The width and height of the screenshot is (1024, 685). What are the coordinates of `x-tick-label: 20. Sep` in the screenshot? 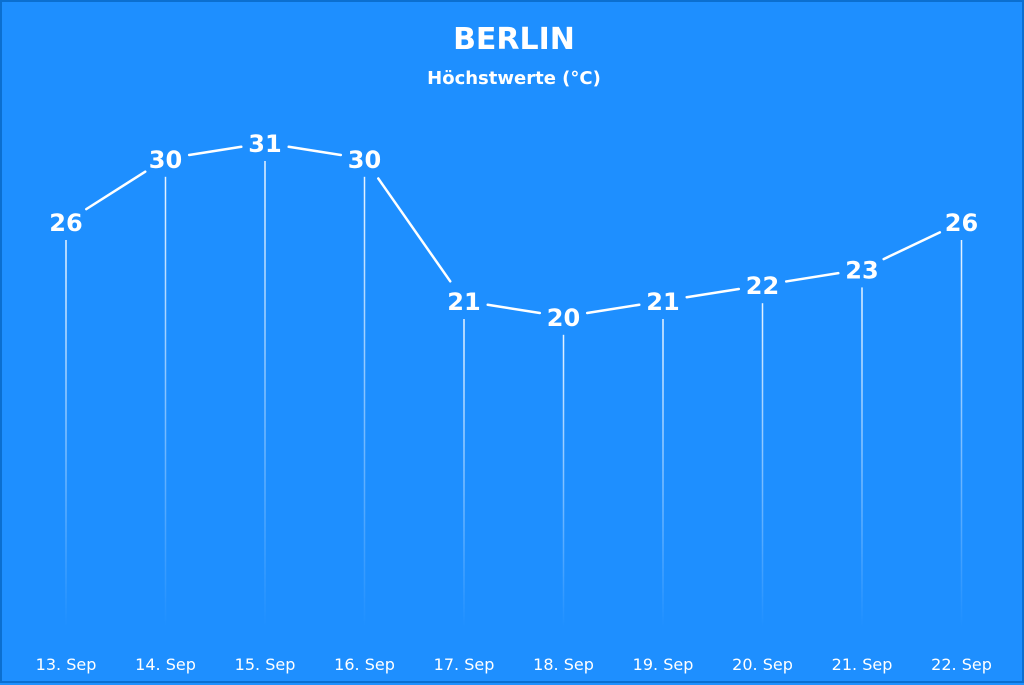 It's located at (762, 664).